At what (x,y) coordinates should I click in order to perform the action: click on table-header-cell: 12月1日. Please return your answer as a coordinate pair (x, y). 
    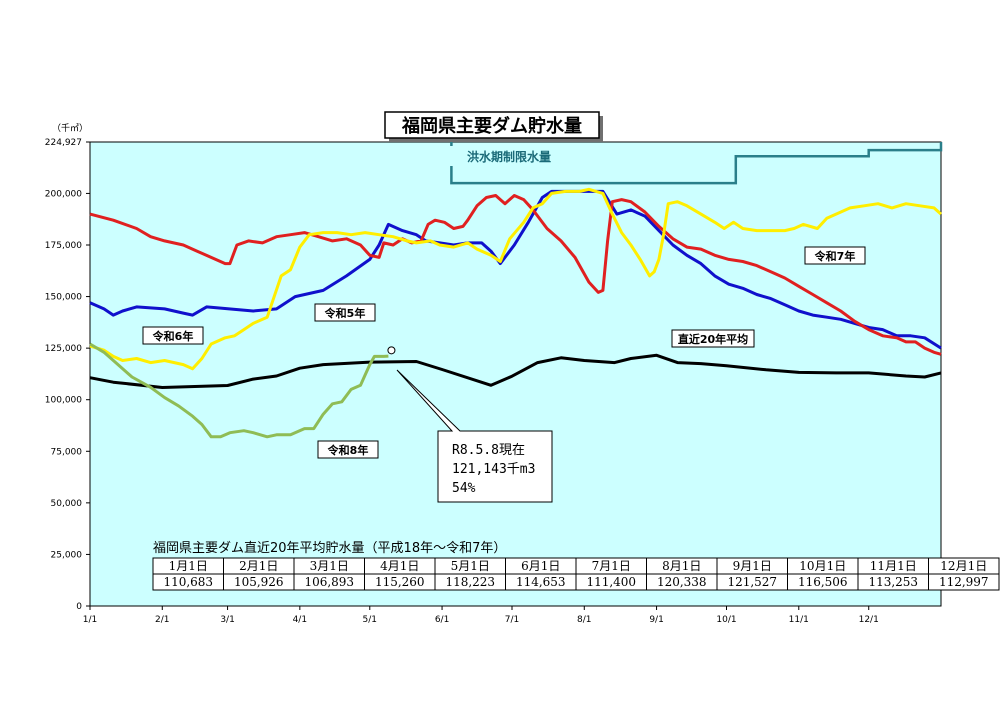
    Looking at the image, I should click on (963, 566).